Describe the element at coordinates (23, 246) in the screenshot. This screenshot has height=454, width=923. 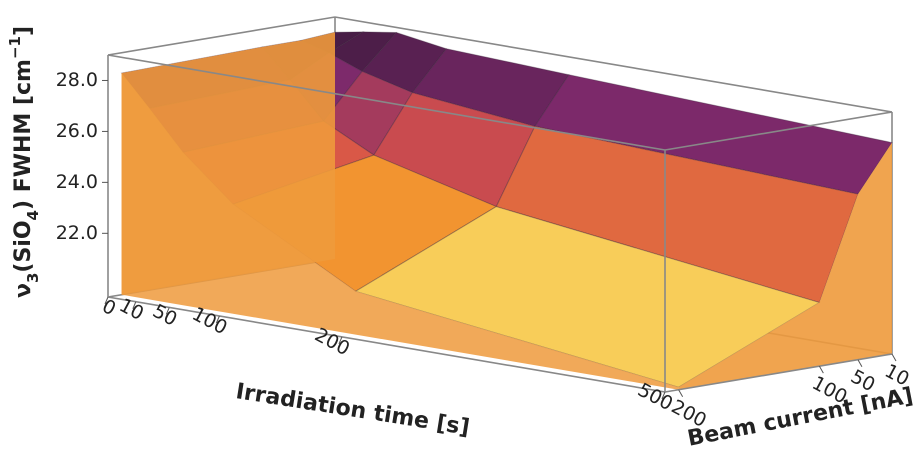
I see `z-axis-title-part: (SiO` at that location.